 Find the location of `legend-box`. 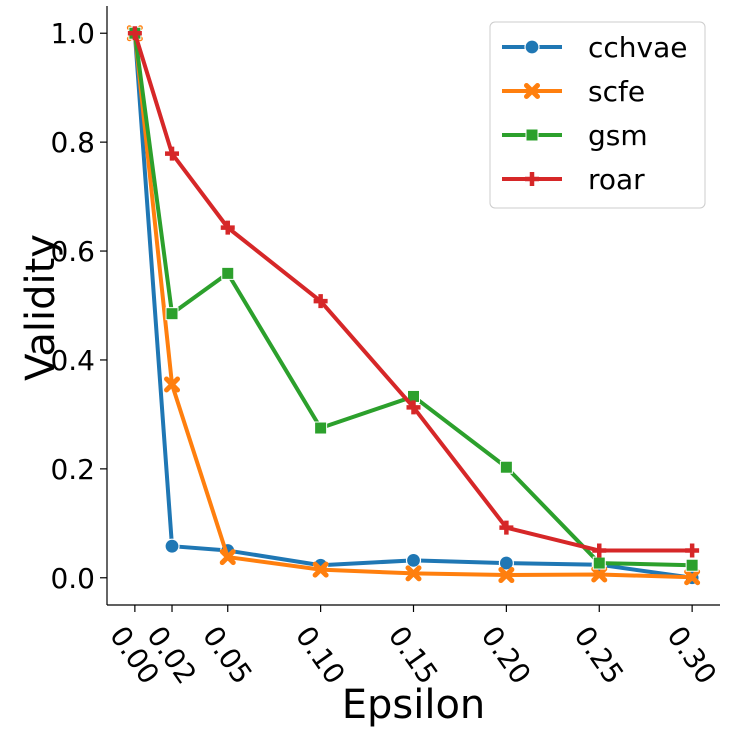

legend-box is located at coordinates (597, 115).